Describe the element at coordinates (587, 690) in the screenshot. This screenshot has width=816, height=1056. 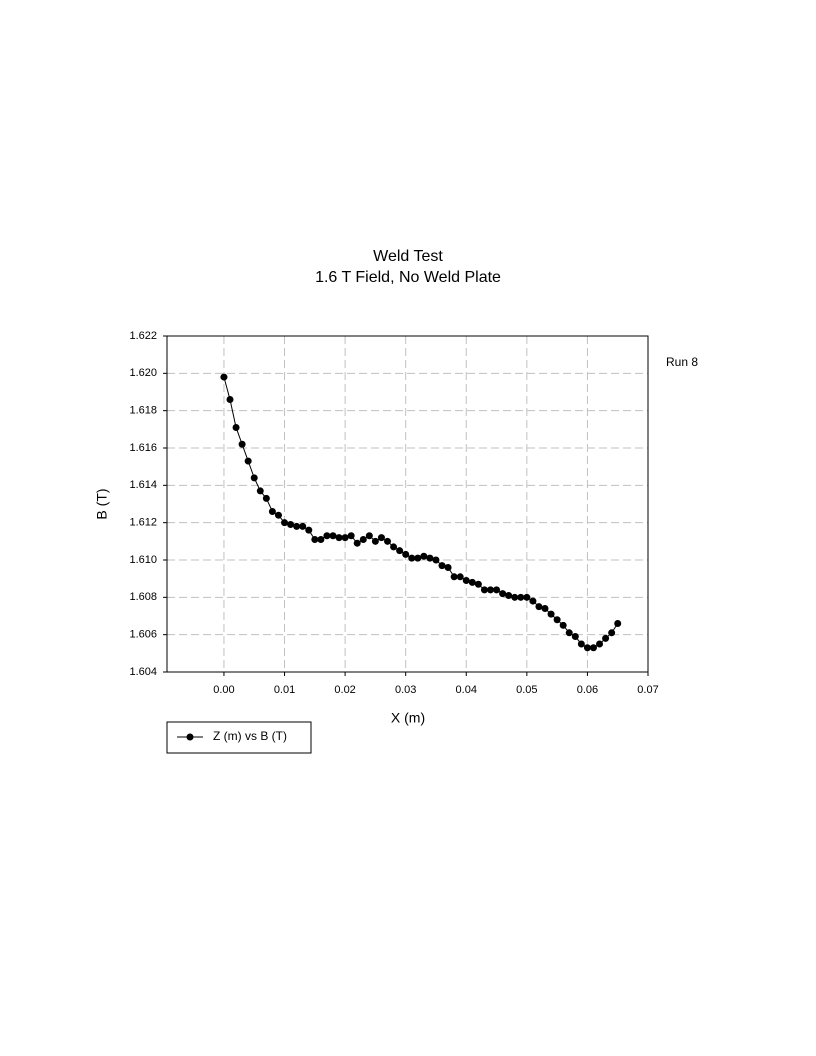
I see `x-tick-label: 0.06` at that location.